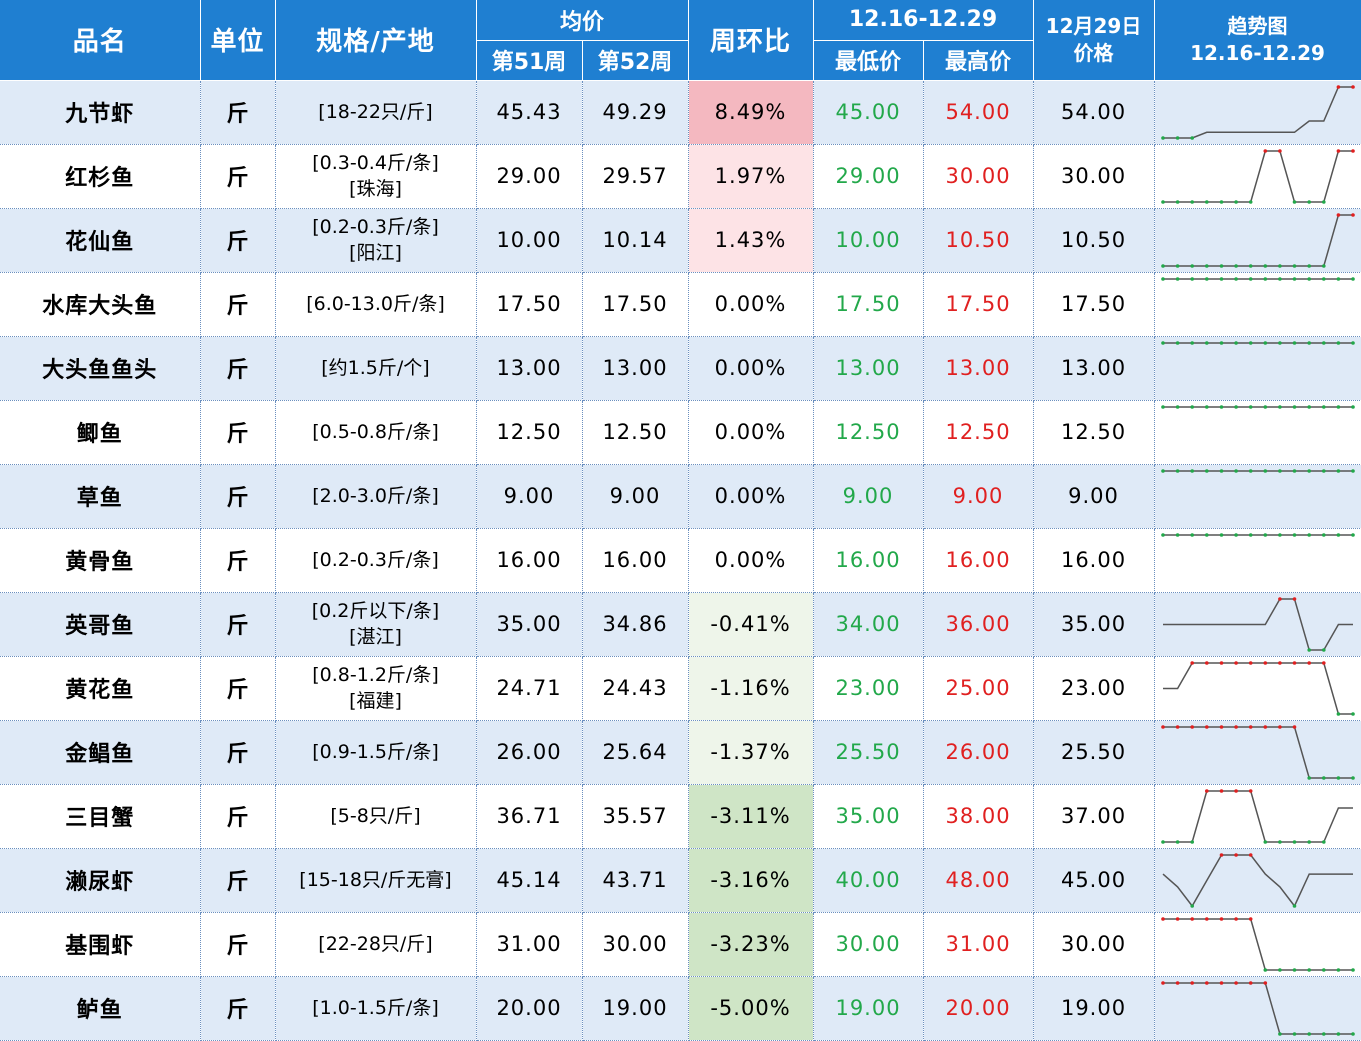 The image size is (1361, 1041). What do you see at coordinates (375, 163) in the screenshot?
I see `spec-line1: [0.3-0.4斤/条]` at bounding box center [375, 163].